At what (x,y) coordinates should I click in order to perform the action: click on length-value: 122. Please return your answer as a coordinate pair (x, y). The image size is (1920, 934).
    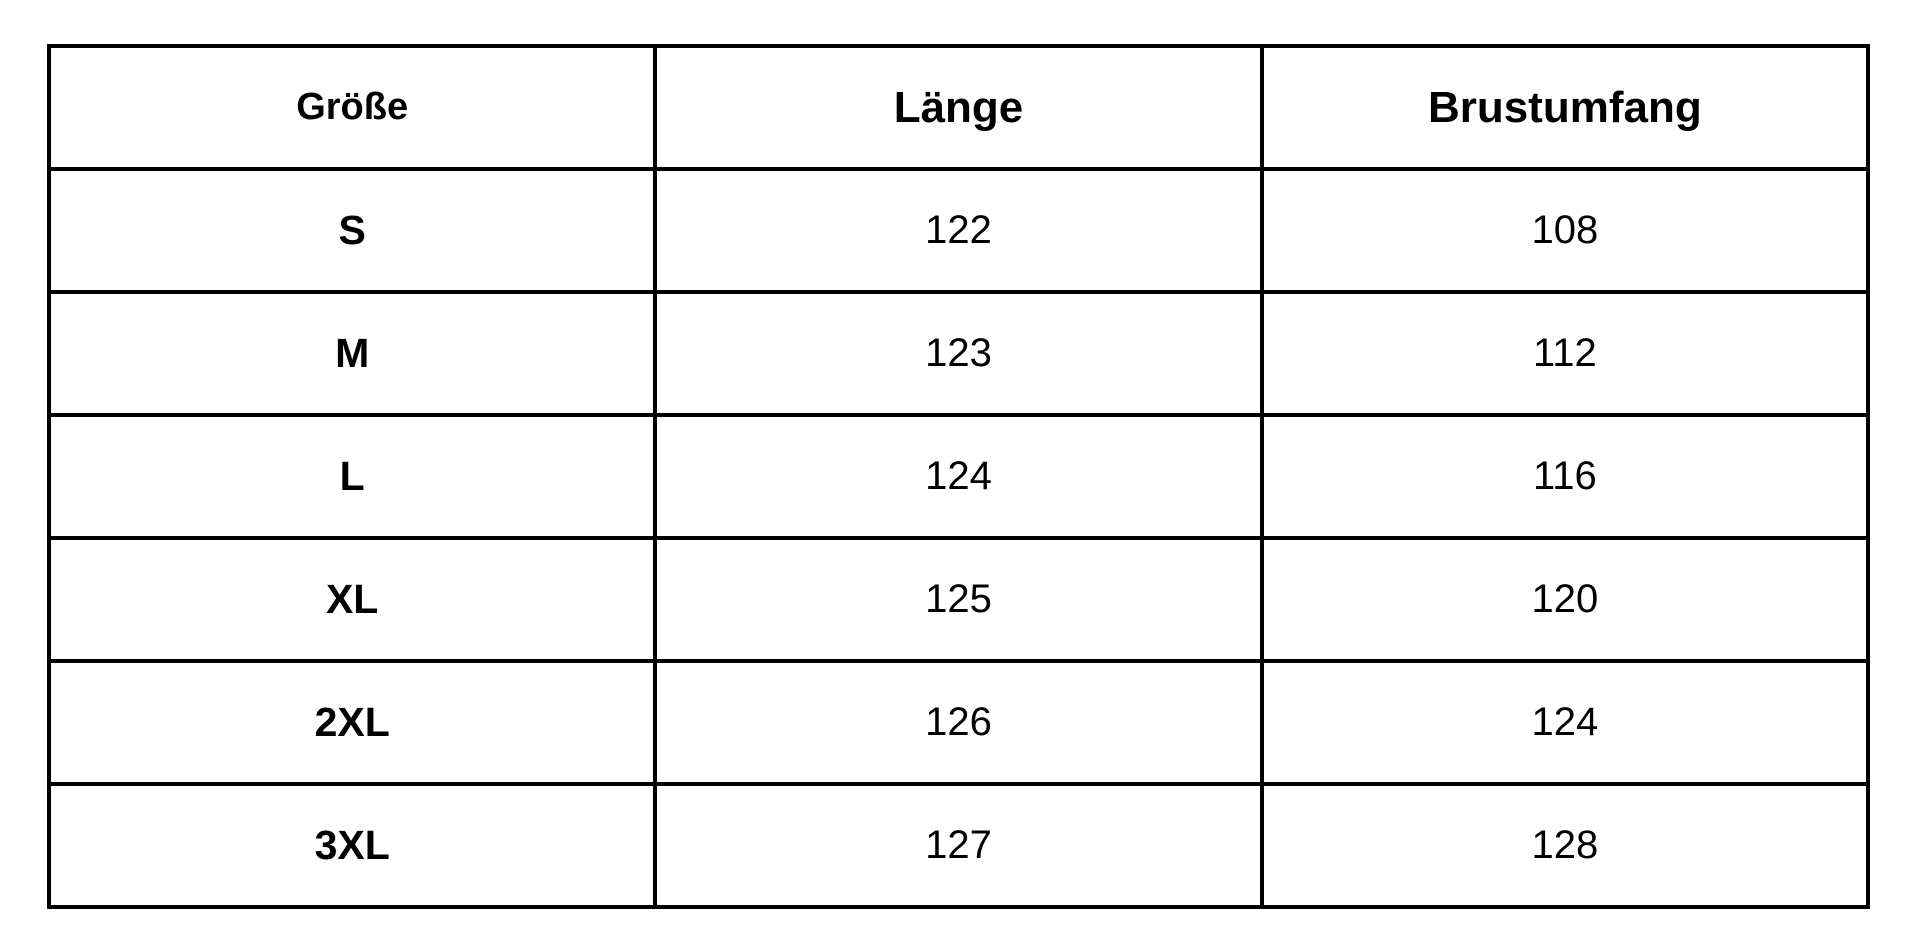
    Looking at the image, I should click on (958, 230).